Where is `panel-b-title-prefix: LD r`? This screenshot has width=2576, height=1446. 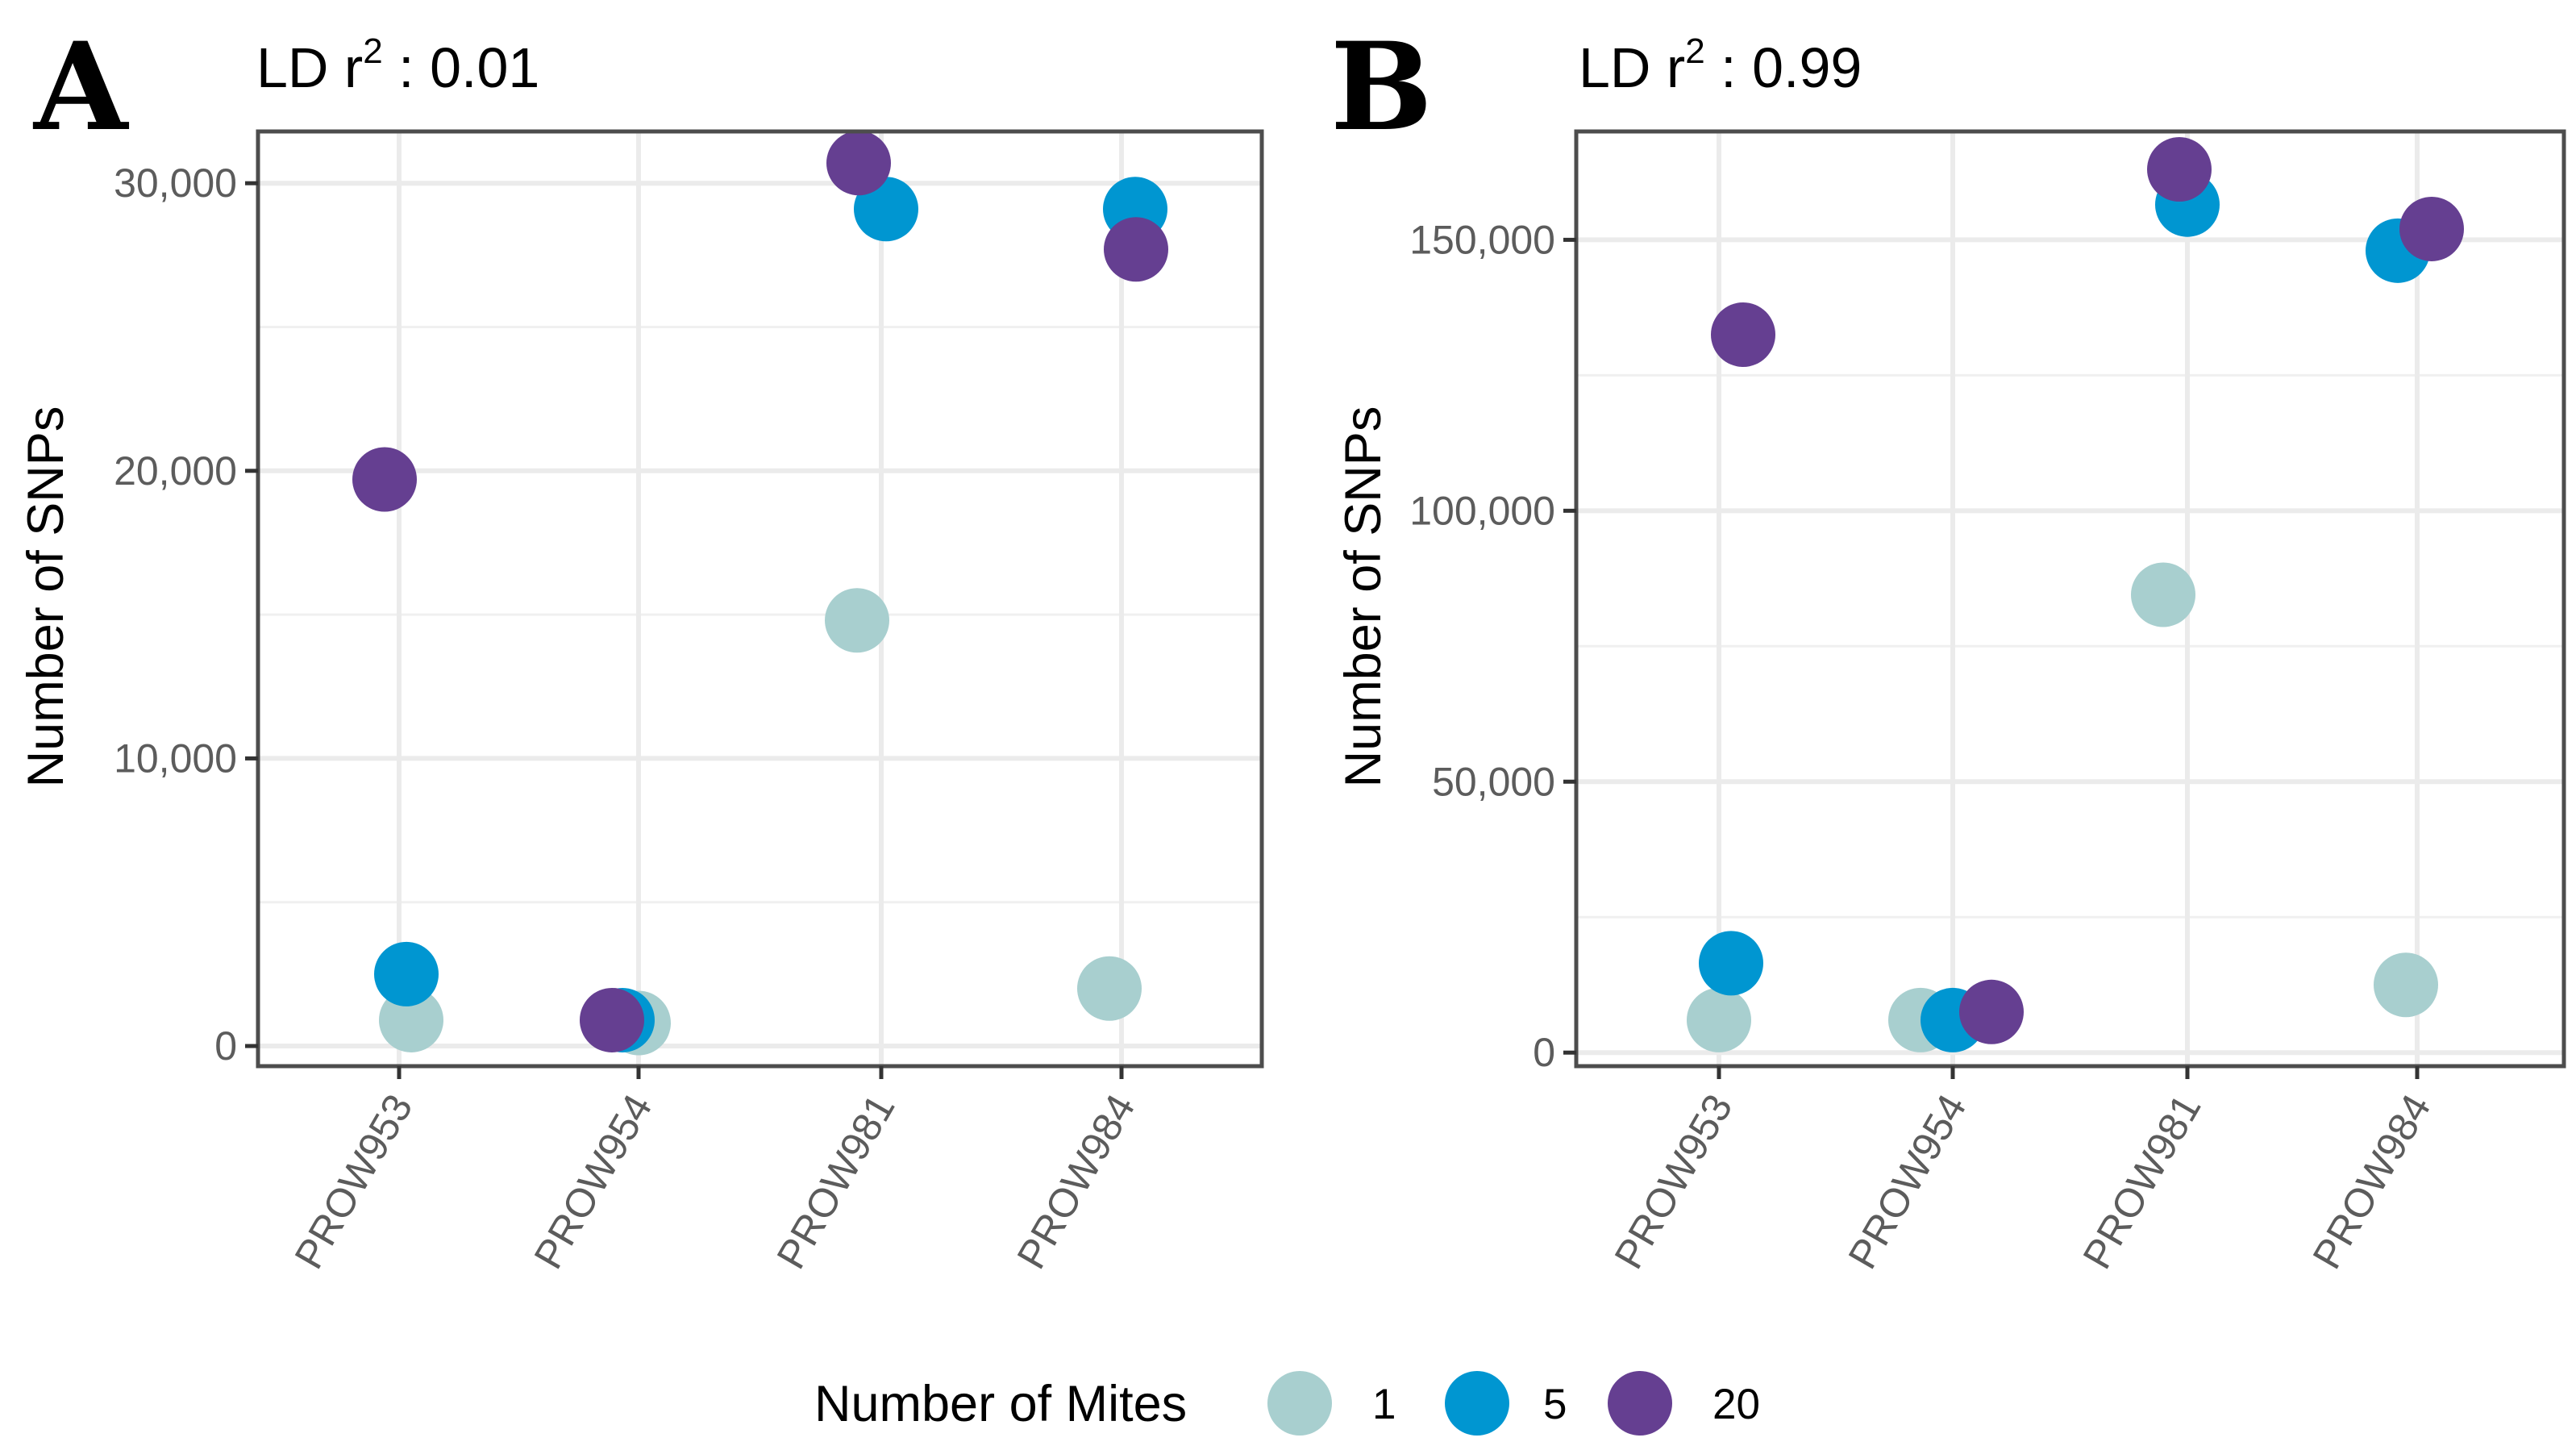
panel-b-title-prefix: LD r is located at coordinates (1632, 67).